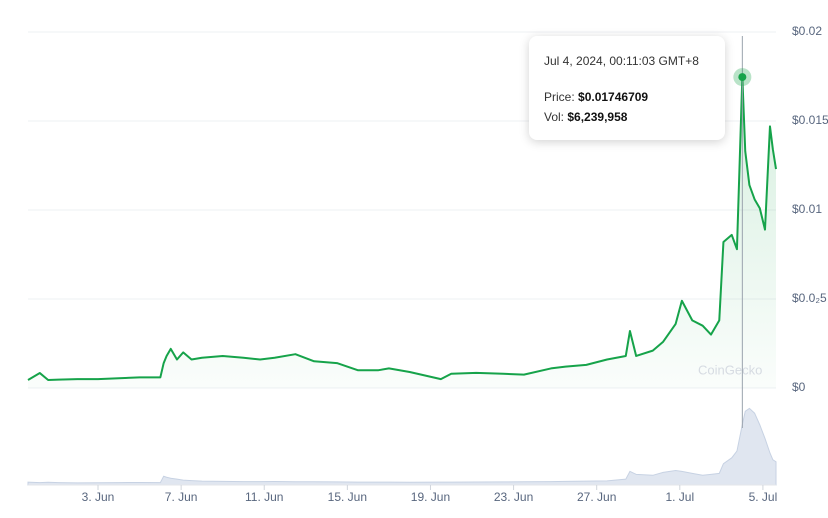 The width and height of the screenshot is (828, 518). Describe the element at coordinates (98, 497) in the screenshot. I see `x-tick-label: 3. Jun` at that location.